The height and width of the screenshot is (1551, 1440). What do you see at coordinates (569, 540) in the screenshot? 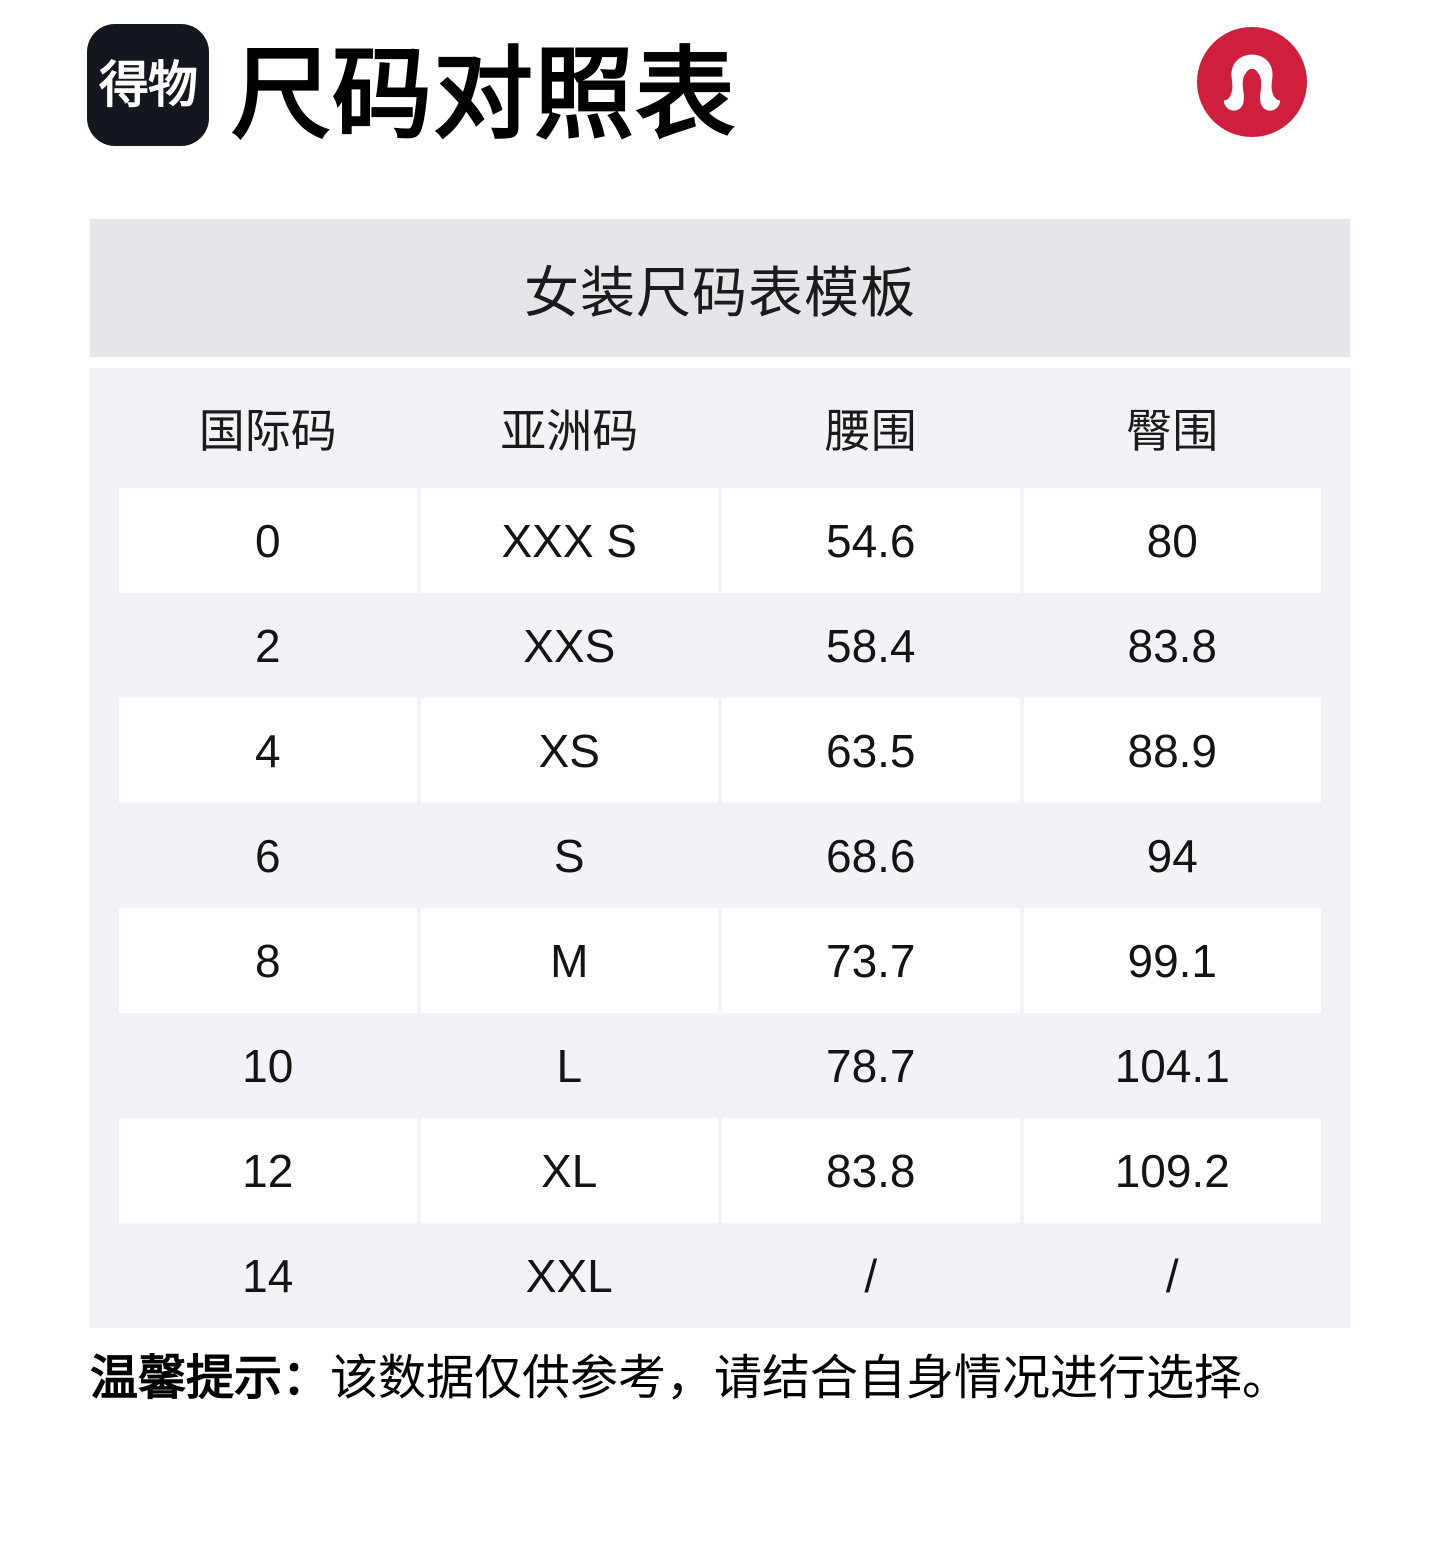
I see `table-cell: XXX S` at bounding box center [569, 540].